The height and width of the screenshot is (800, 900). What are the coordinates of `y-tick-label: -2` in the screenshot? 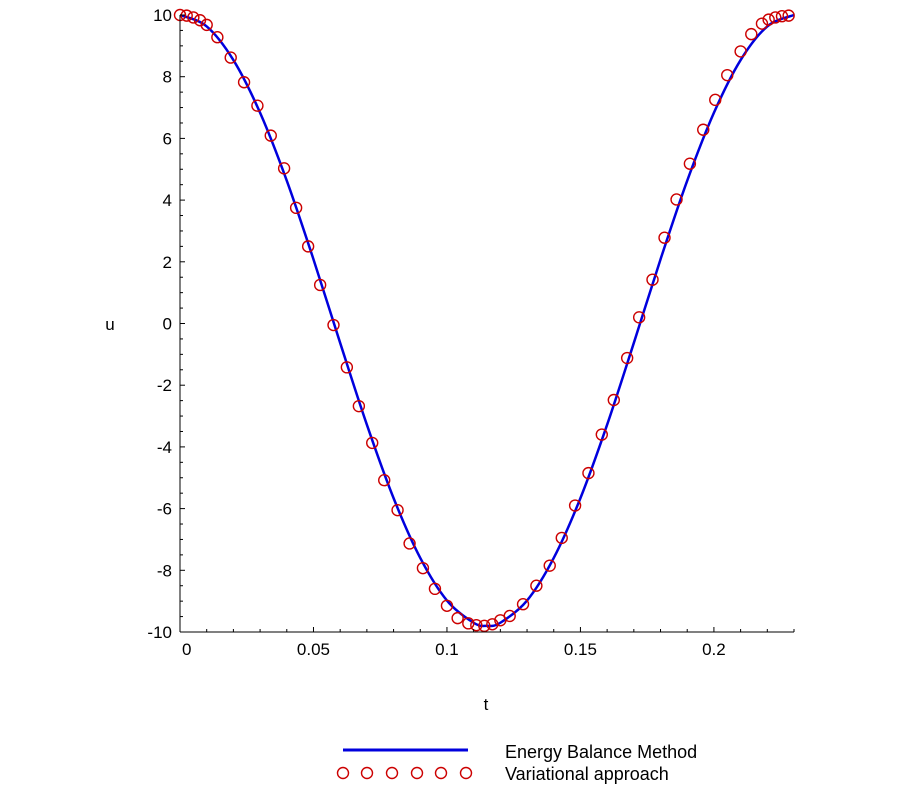 It's located at (164, 385).